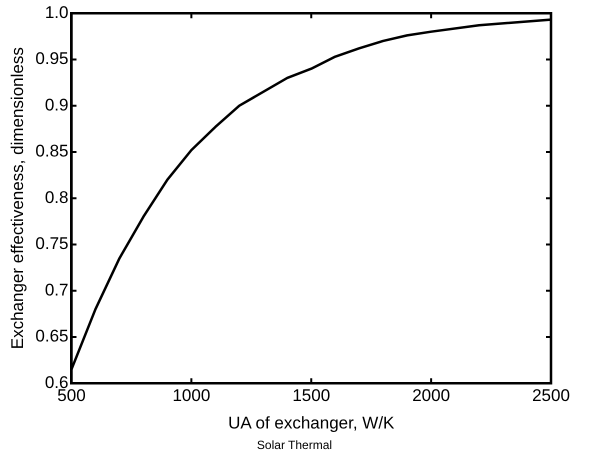 The width and height of the screenshot is (589, 460). I want to click on y-tick-label: 0.8, so click(56, 197).